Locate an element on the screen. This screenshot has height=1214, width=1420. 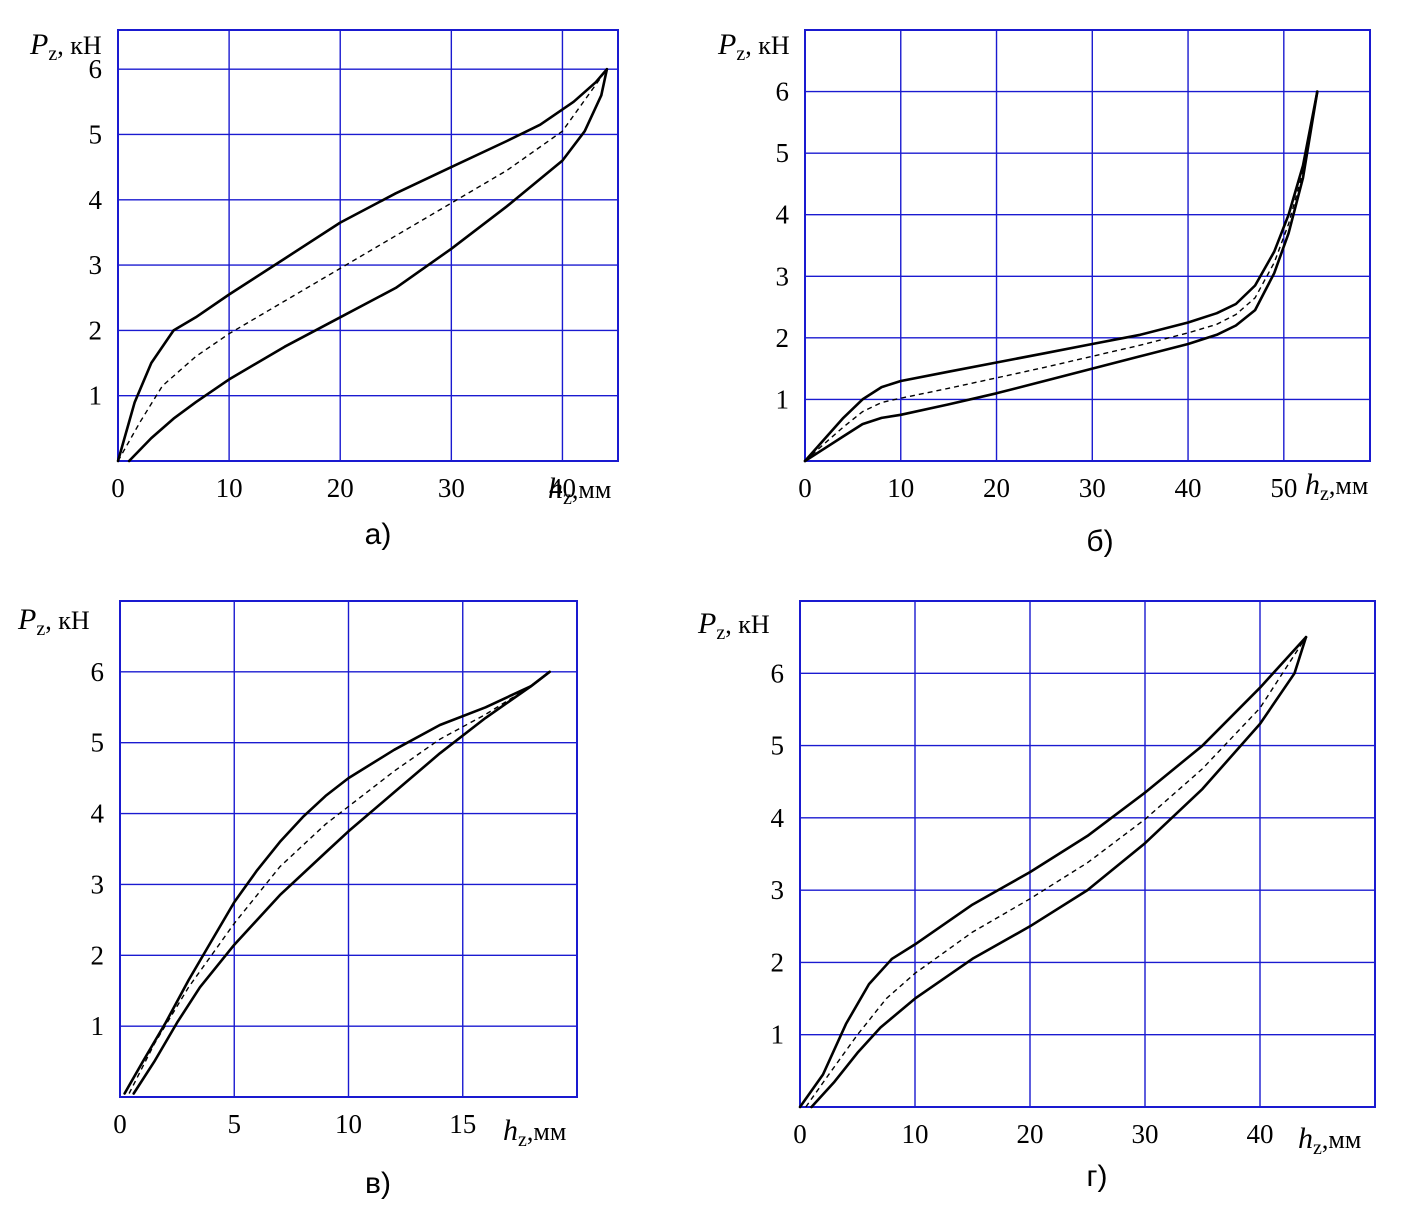
panel-caption: а) is located at coordinates (378, 534).